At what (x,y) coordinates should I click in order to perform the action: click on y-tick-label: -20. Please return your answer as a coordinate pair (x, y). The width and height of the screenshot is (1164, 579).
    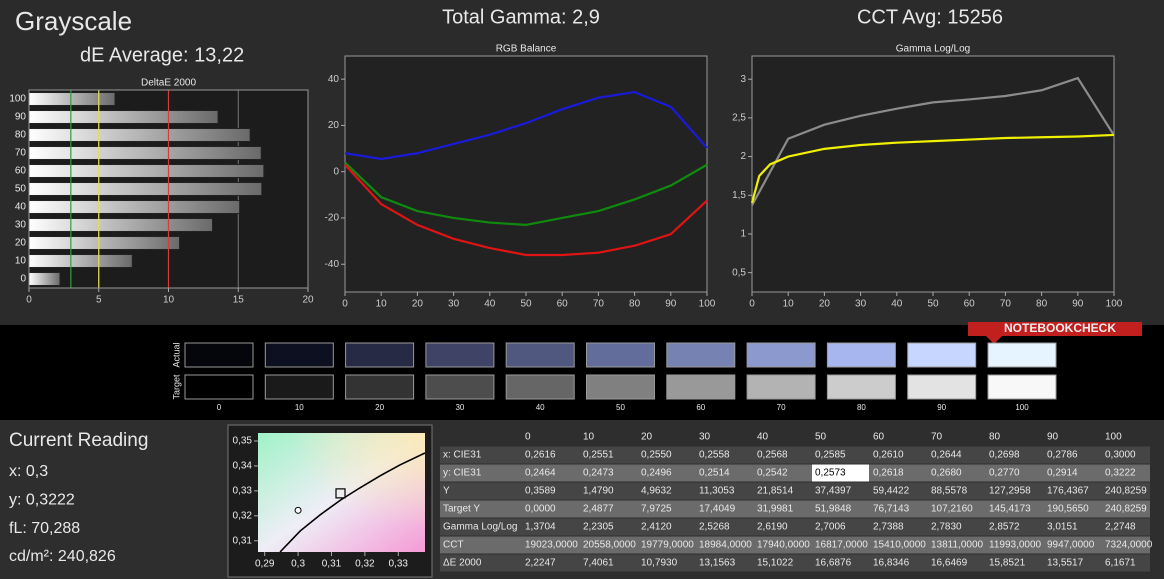
    Looking at the image, I should click on (332, 218).